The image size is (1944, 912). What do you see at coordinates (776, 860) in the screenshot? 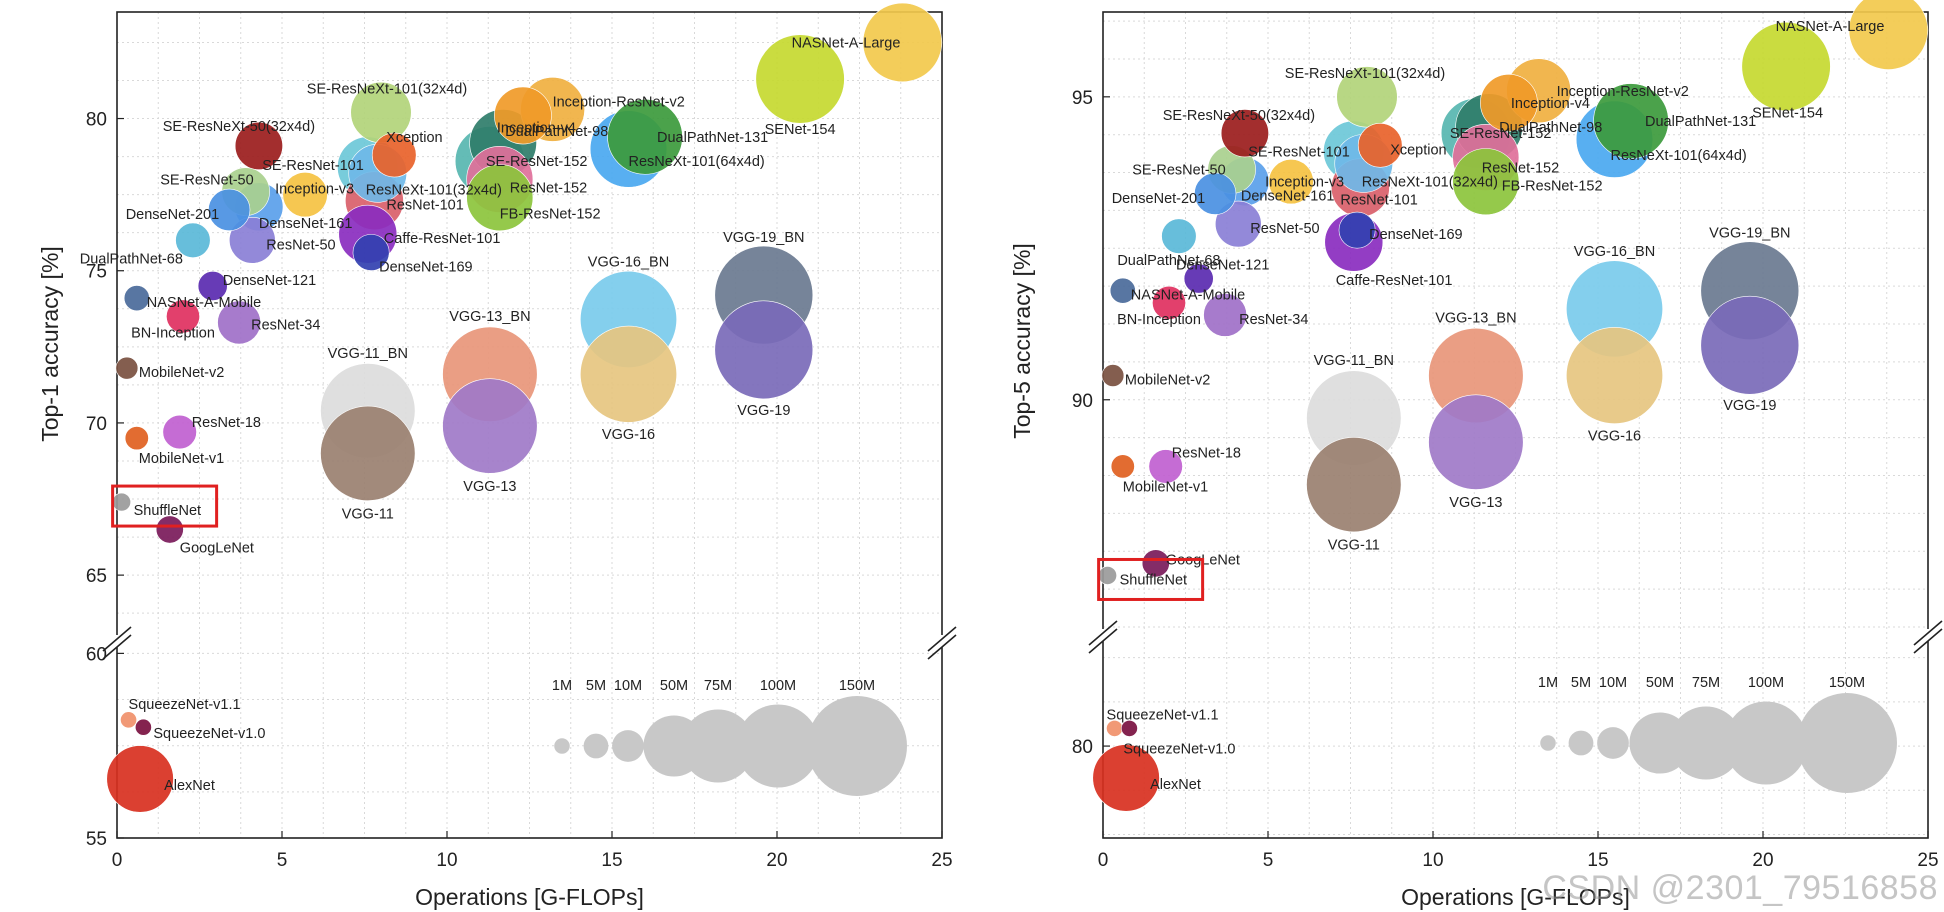
I see `x-tick-label: 20` at bounding box center [776, 860].